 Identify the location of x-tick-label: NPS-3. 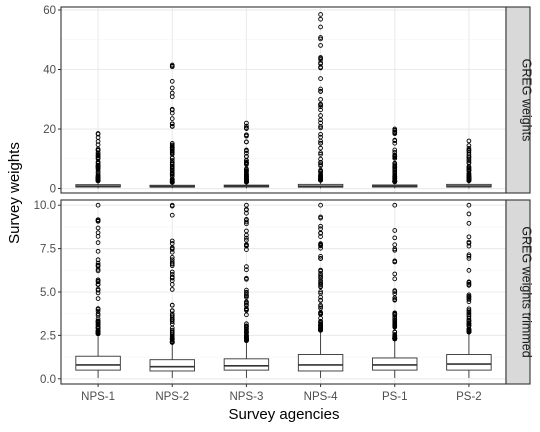
(246, 397).